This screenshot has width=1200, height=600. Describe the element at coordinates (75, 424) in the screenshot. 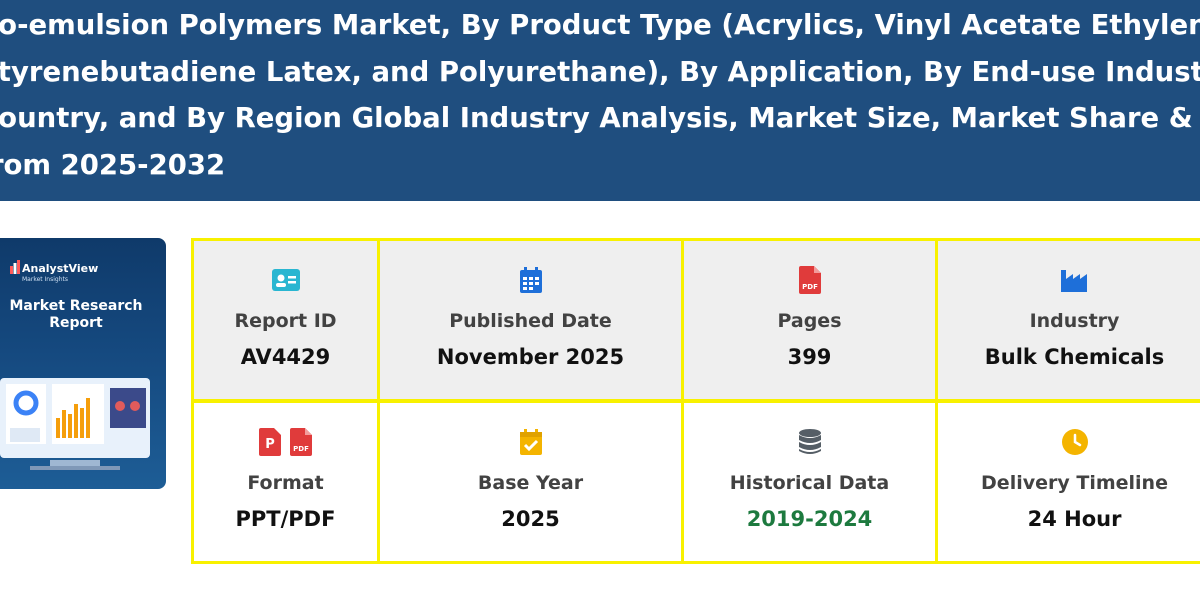

I see `cover-dashboard-illustration` at that location.